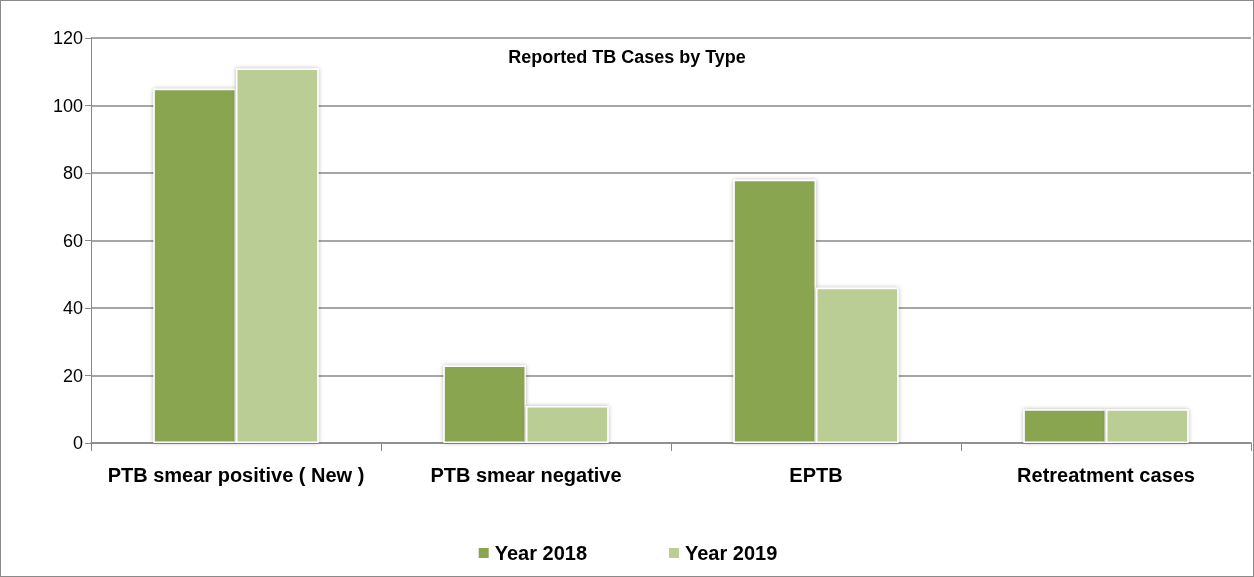 This screenshot has width=1254, height=577. I want to click on x-tick-label: PTB smear negative, so click(526, 475).